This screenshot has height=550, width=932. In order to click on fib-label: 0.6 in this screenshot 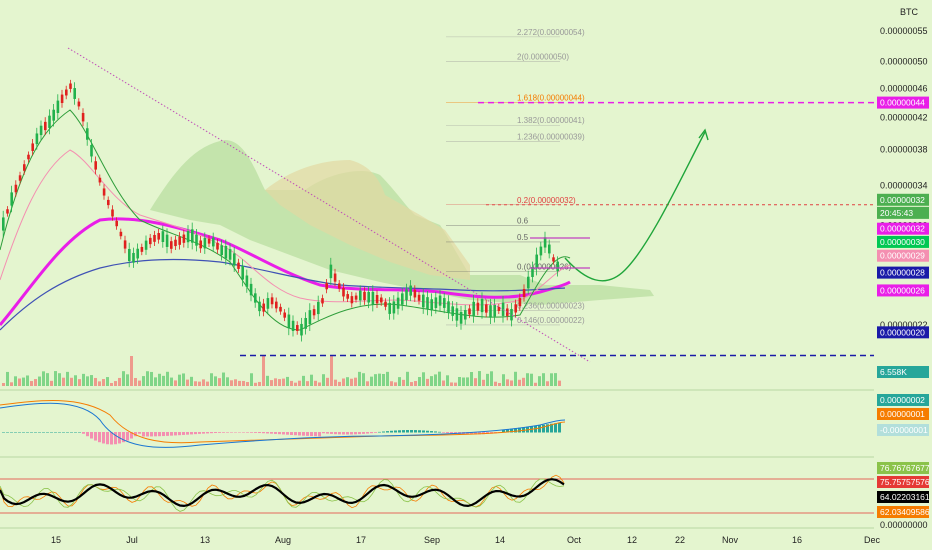, I will do `click(523, 220)`.